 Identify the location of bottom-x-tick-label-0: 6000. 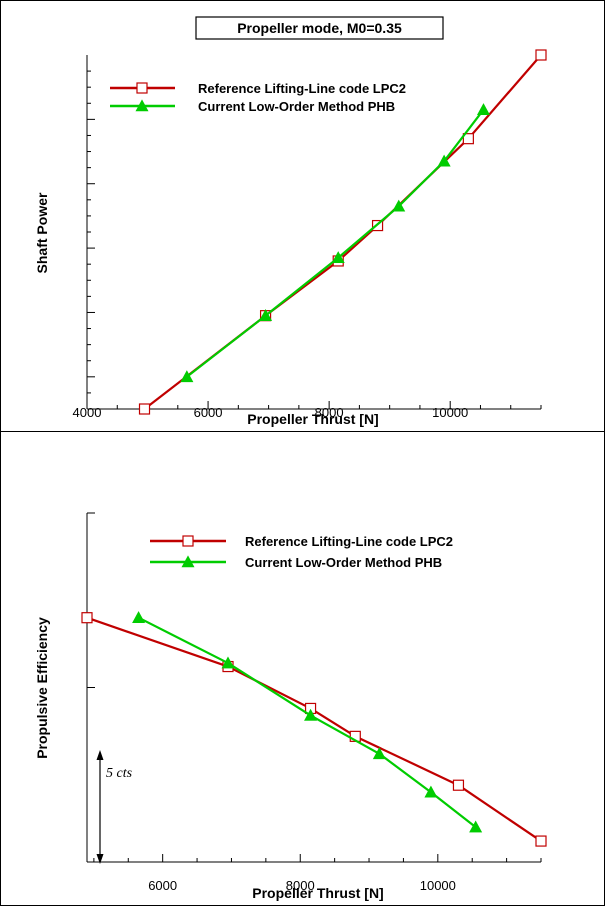
(162, 885).